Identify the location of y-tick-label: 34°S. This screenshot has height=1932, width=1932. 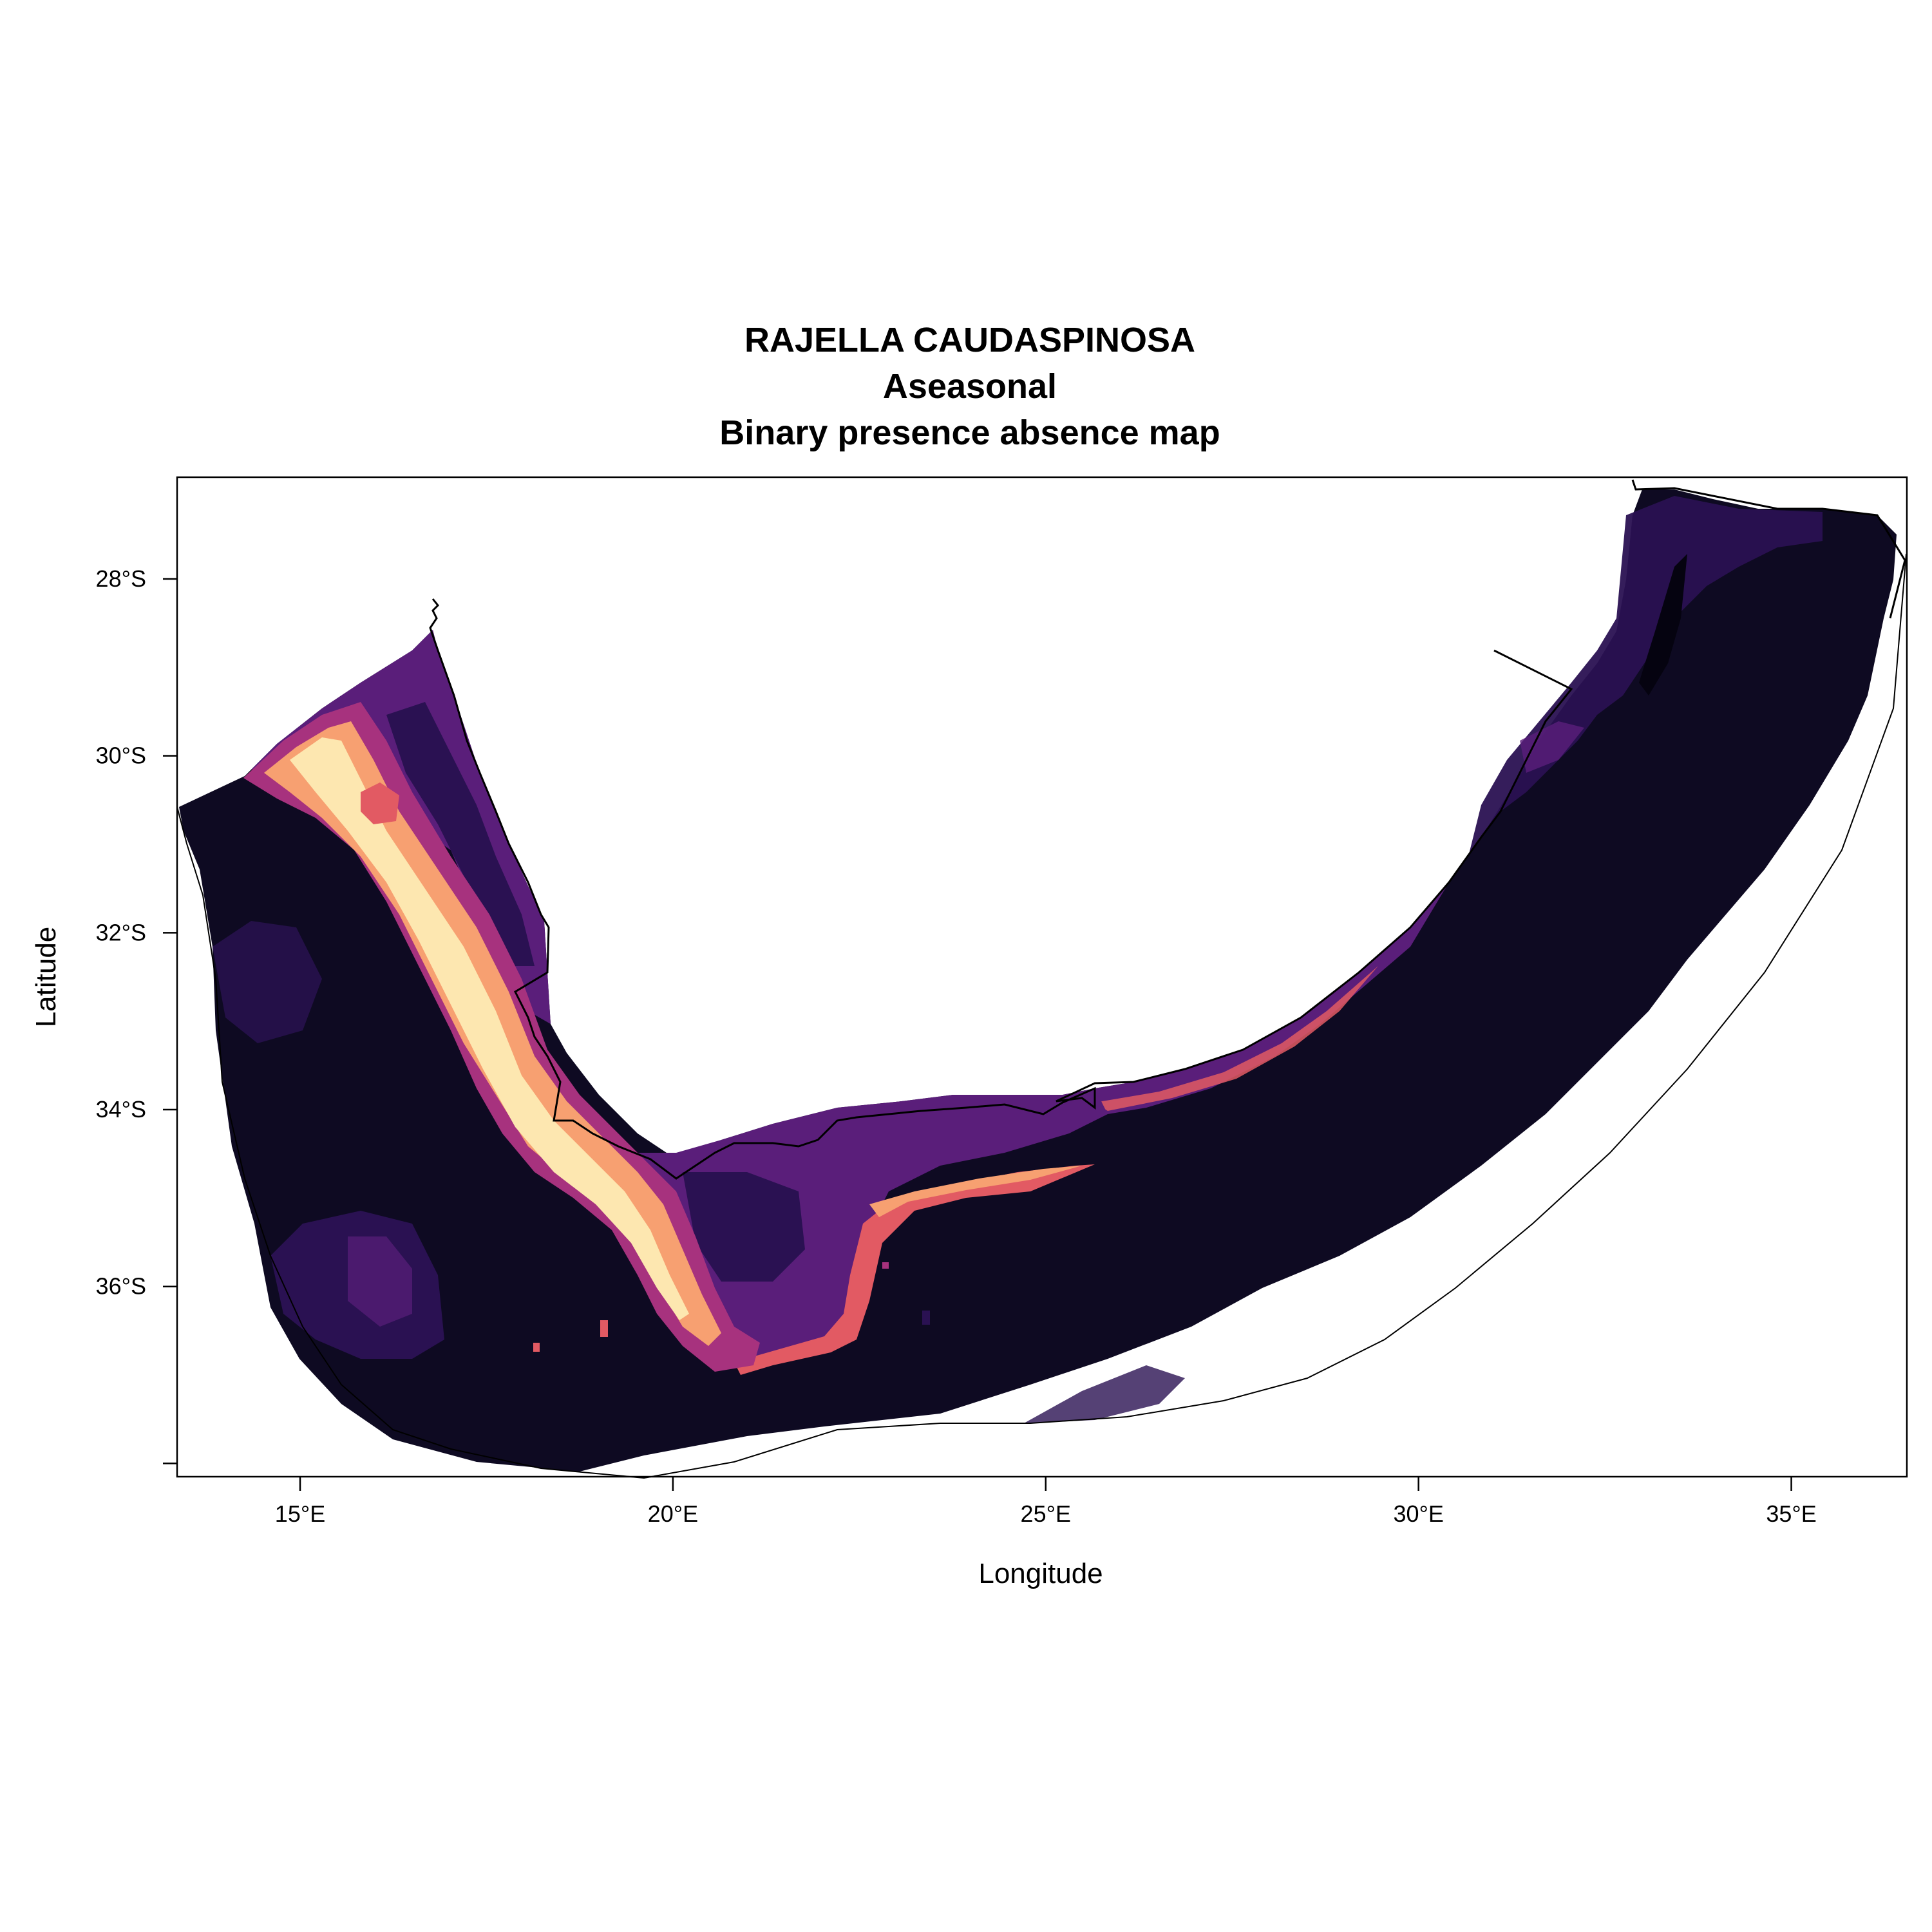
(121, 1109).